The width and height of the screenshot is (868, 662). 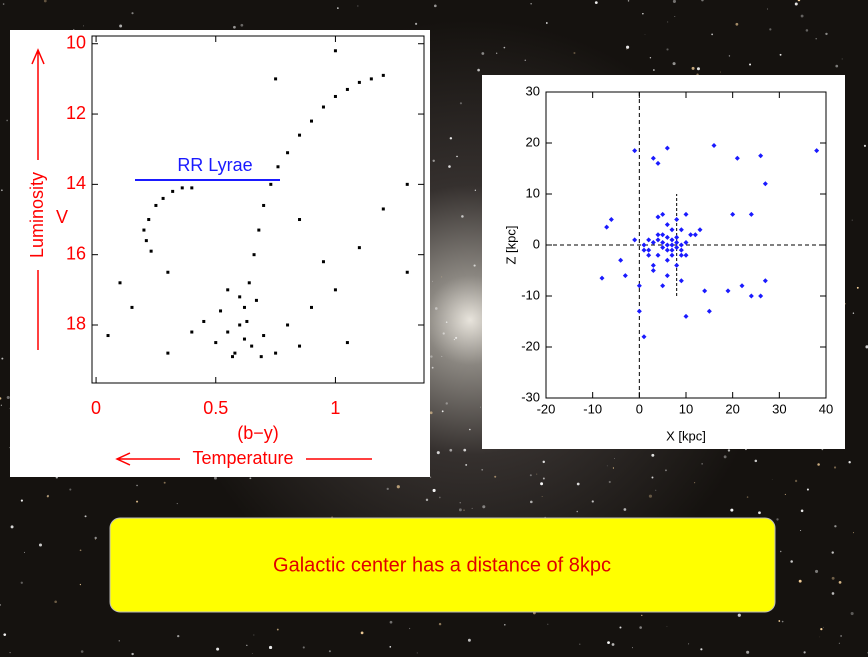 I want to click on y-tick-label: 30, so click(x=533, y=90).